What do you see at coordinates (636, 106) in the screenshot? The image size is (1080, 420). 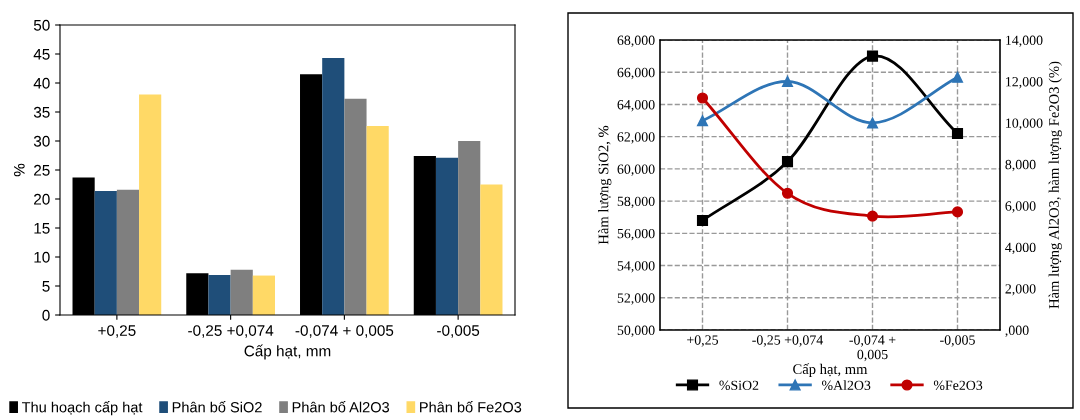 I see `y-tick-label: 64,000` at bounding box center [636, 106].